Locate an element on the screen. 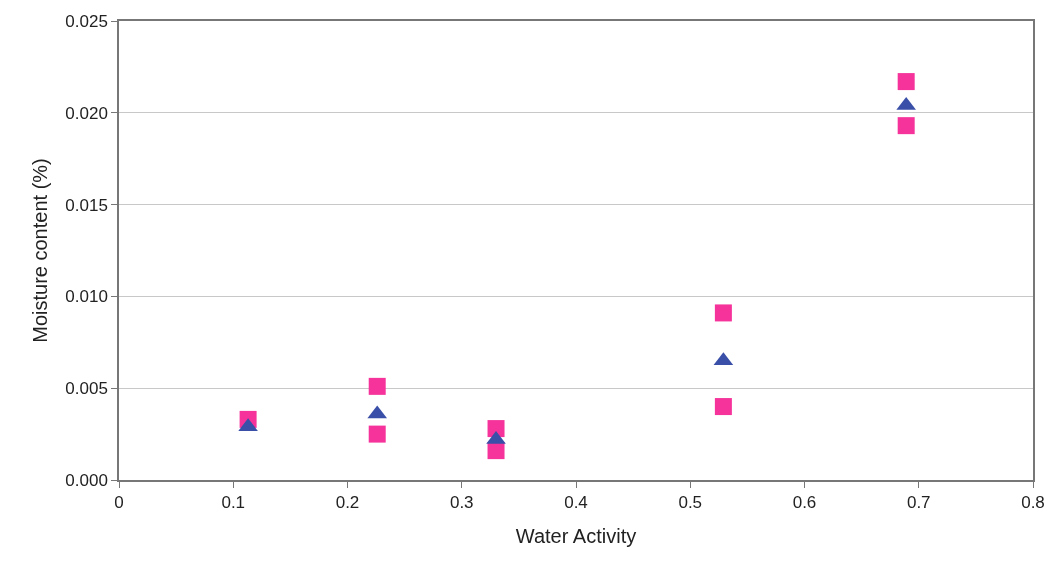  x-tick-label: 0.1 is located at coordinates (233, 503).